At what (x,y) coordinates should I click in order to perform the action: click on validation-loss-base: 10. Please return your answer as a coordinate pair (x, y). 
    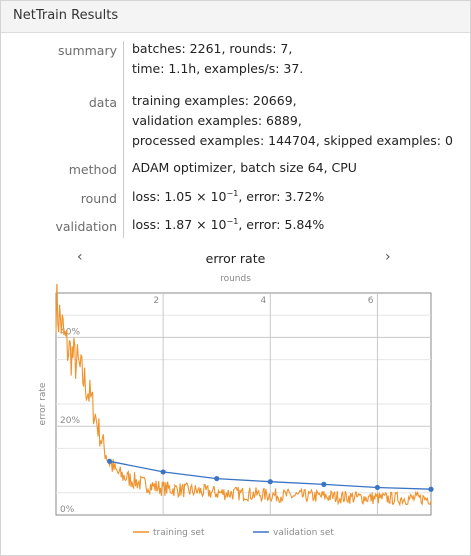
    Looking at the image, I should click on (218, 224).